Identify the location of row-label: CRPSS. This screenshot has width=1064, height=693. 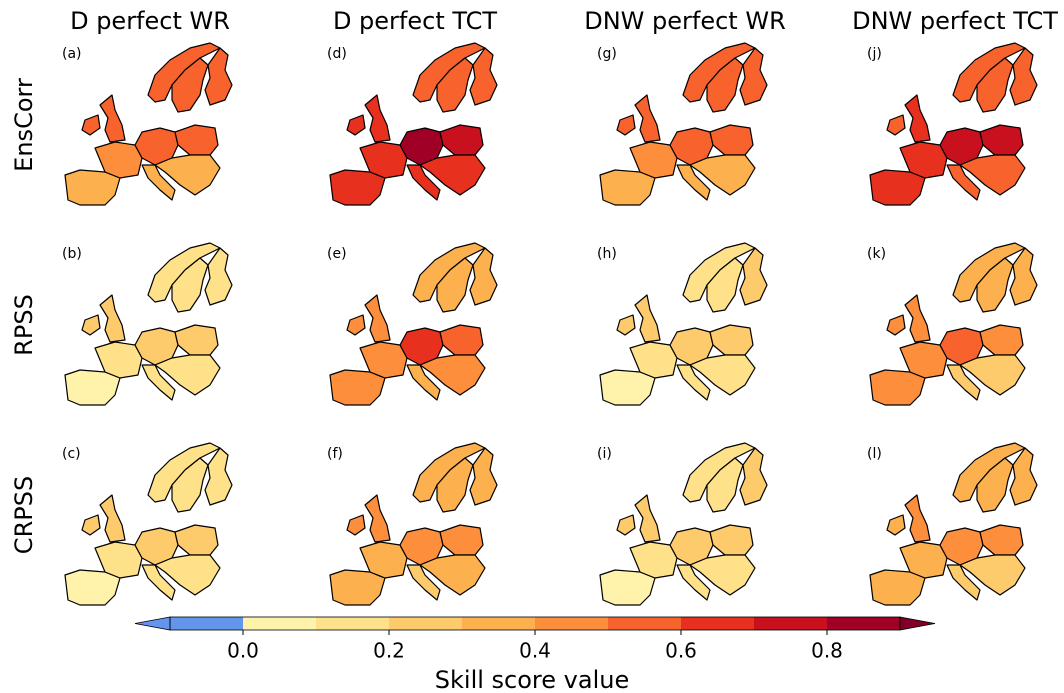
(24, 515).